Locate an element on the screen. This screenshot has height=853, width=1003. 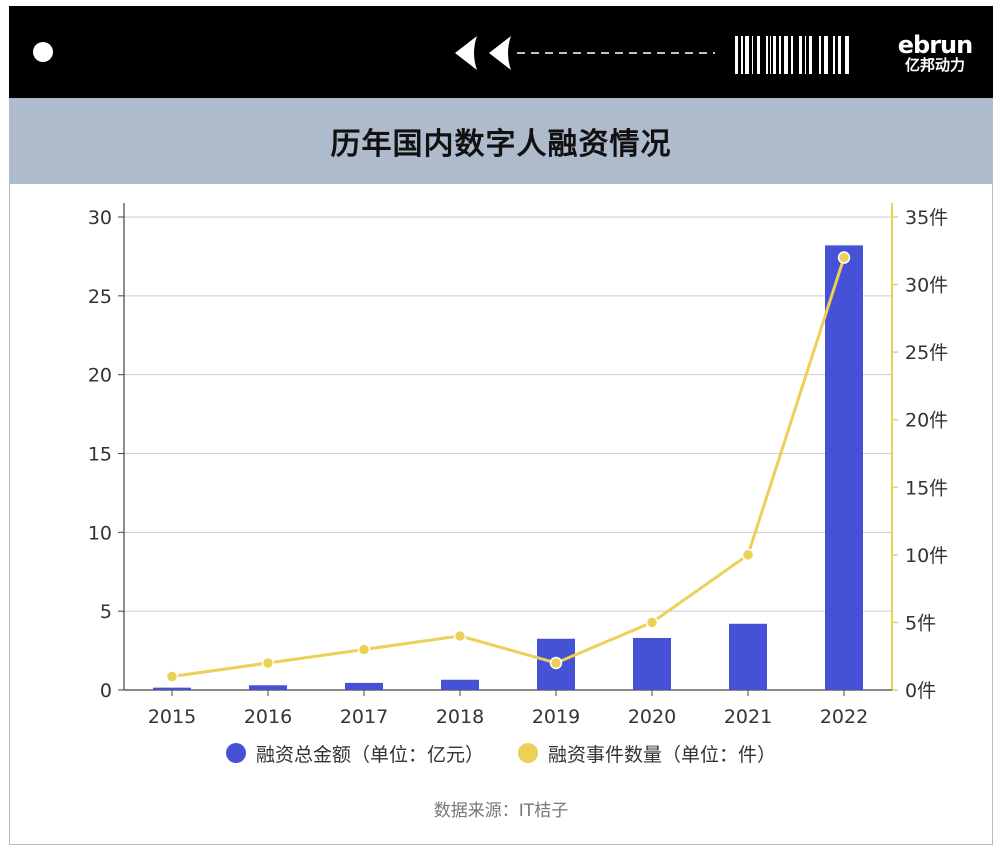
bar-2015 is located at coordinates (172, 688).